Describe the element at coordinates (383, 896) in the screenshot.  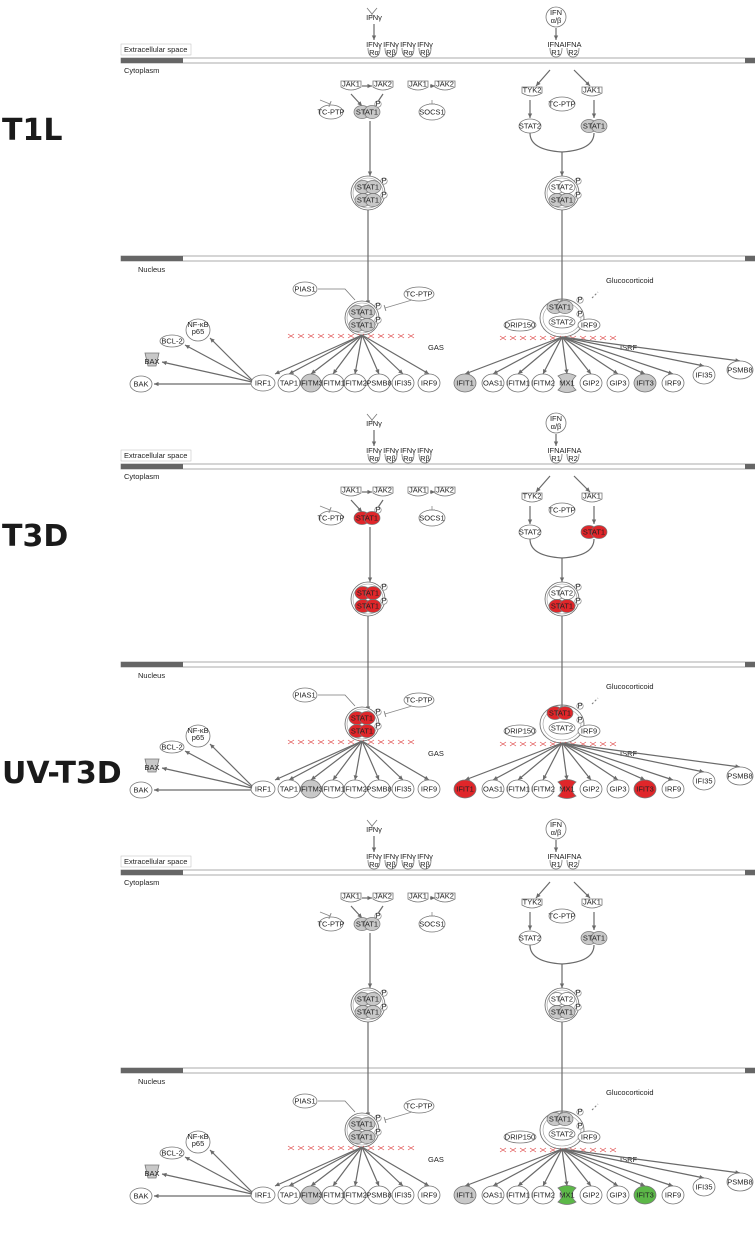
I see `label-jak2: JAK2` at that location.